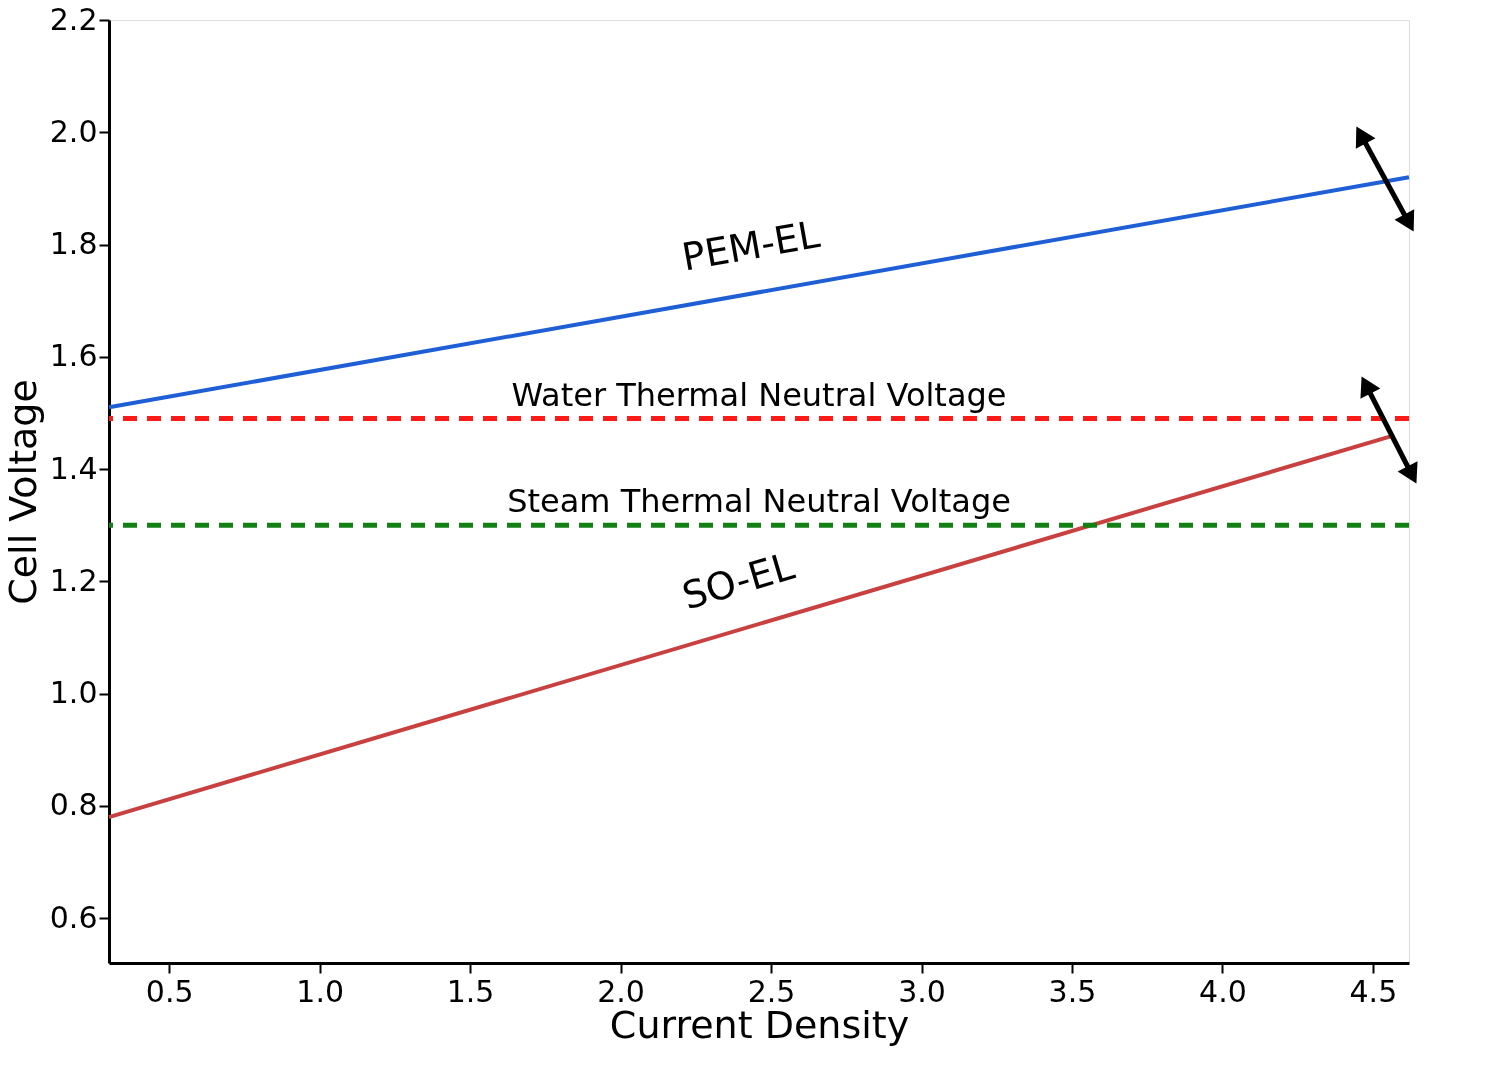 The height and width of the screenshot is (1066, 1494). Describe the element at coordinates (750, 246) in the screenshot. I see `text: PEM-EL` at that location.